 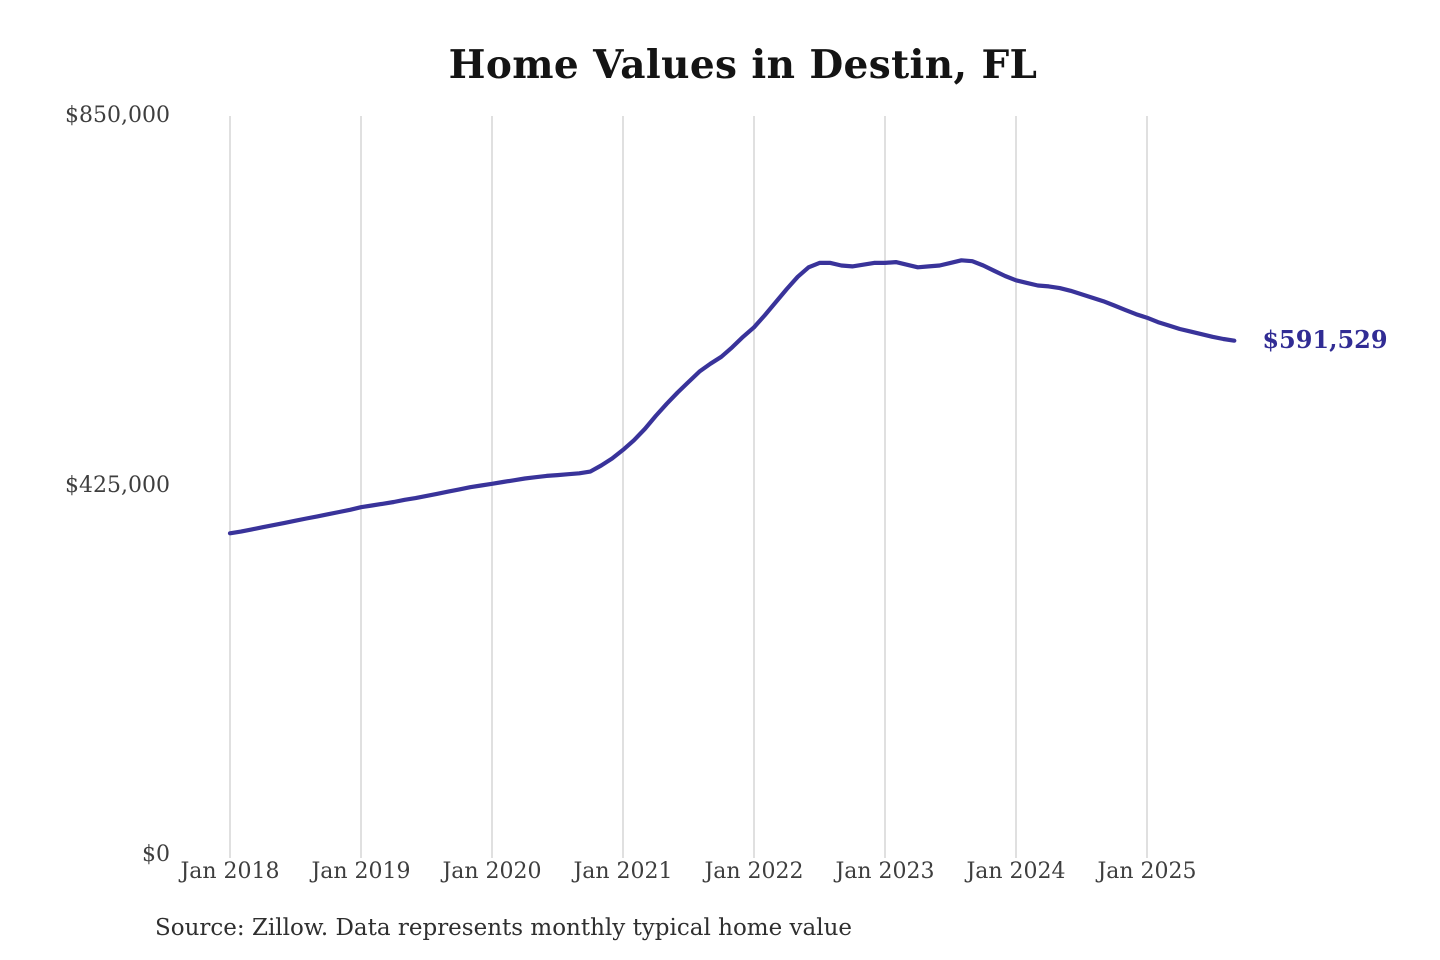 What do you see at coordinates (492, 871) in the screenshot?
I see `x-tick-label: Jan 2020` at bounding box center [492, 871].